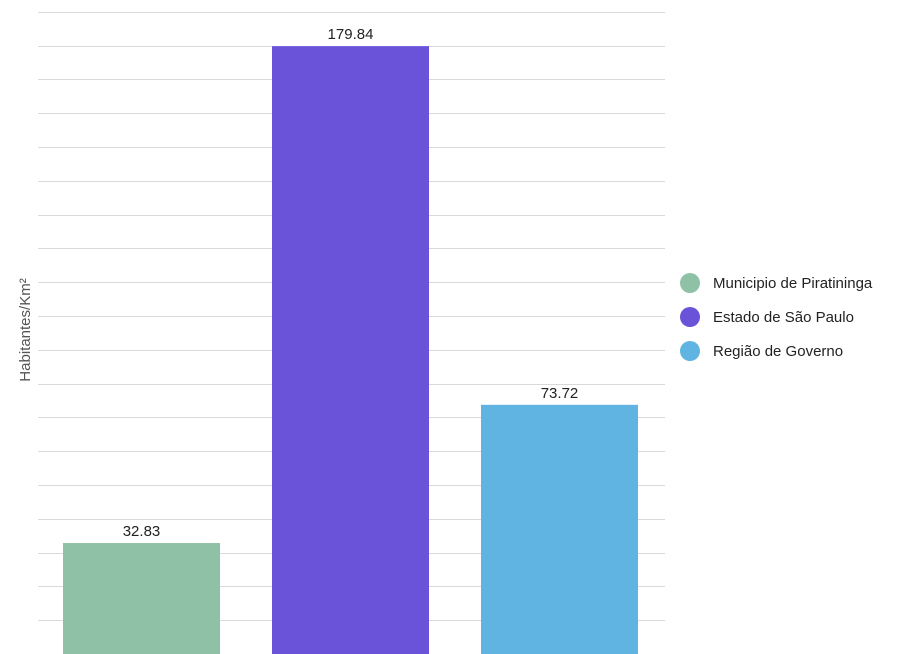  I want to click on data-label: 179.84, so click(351, 34).